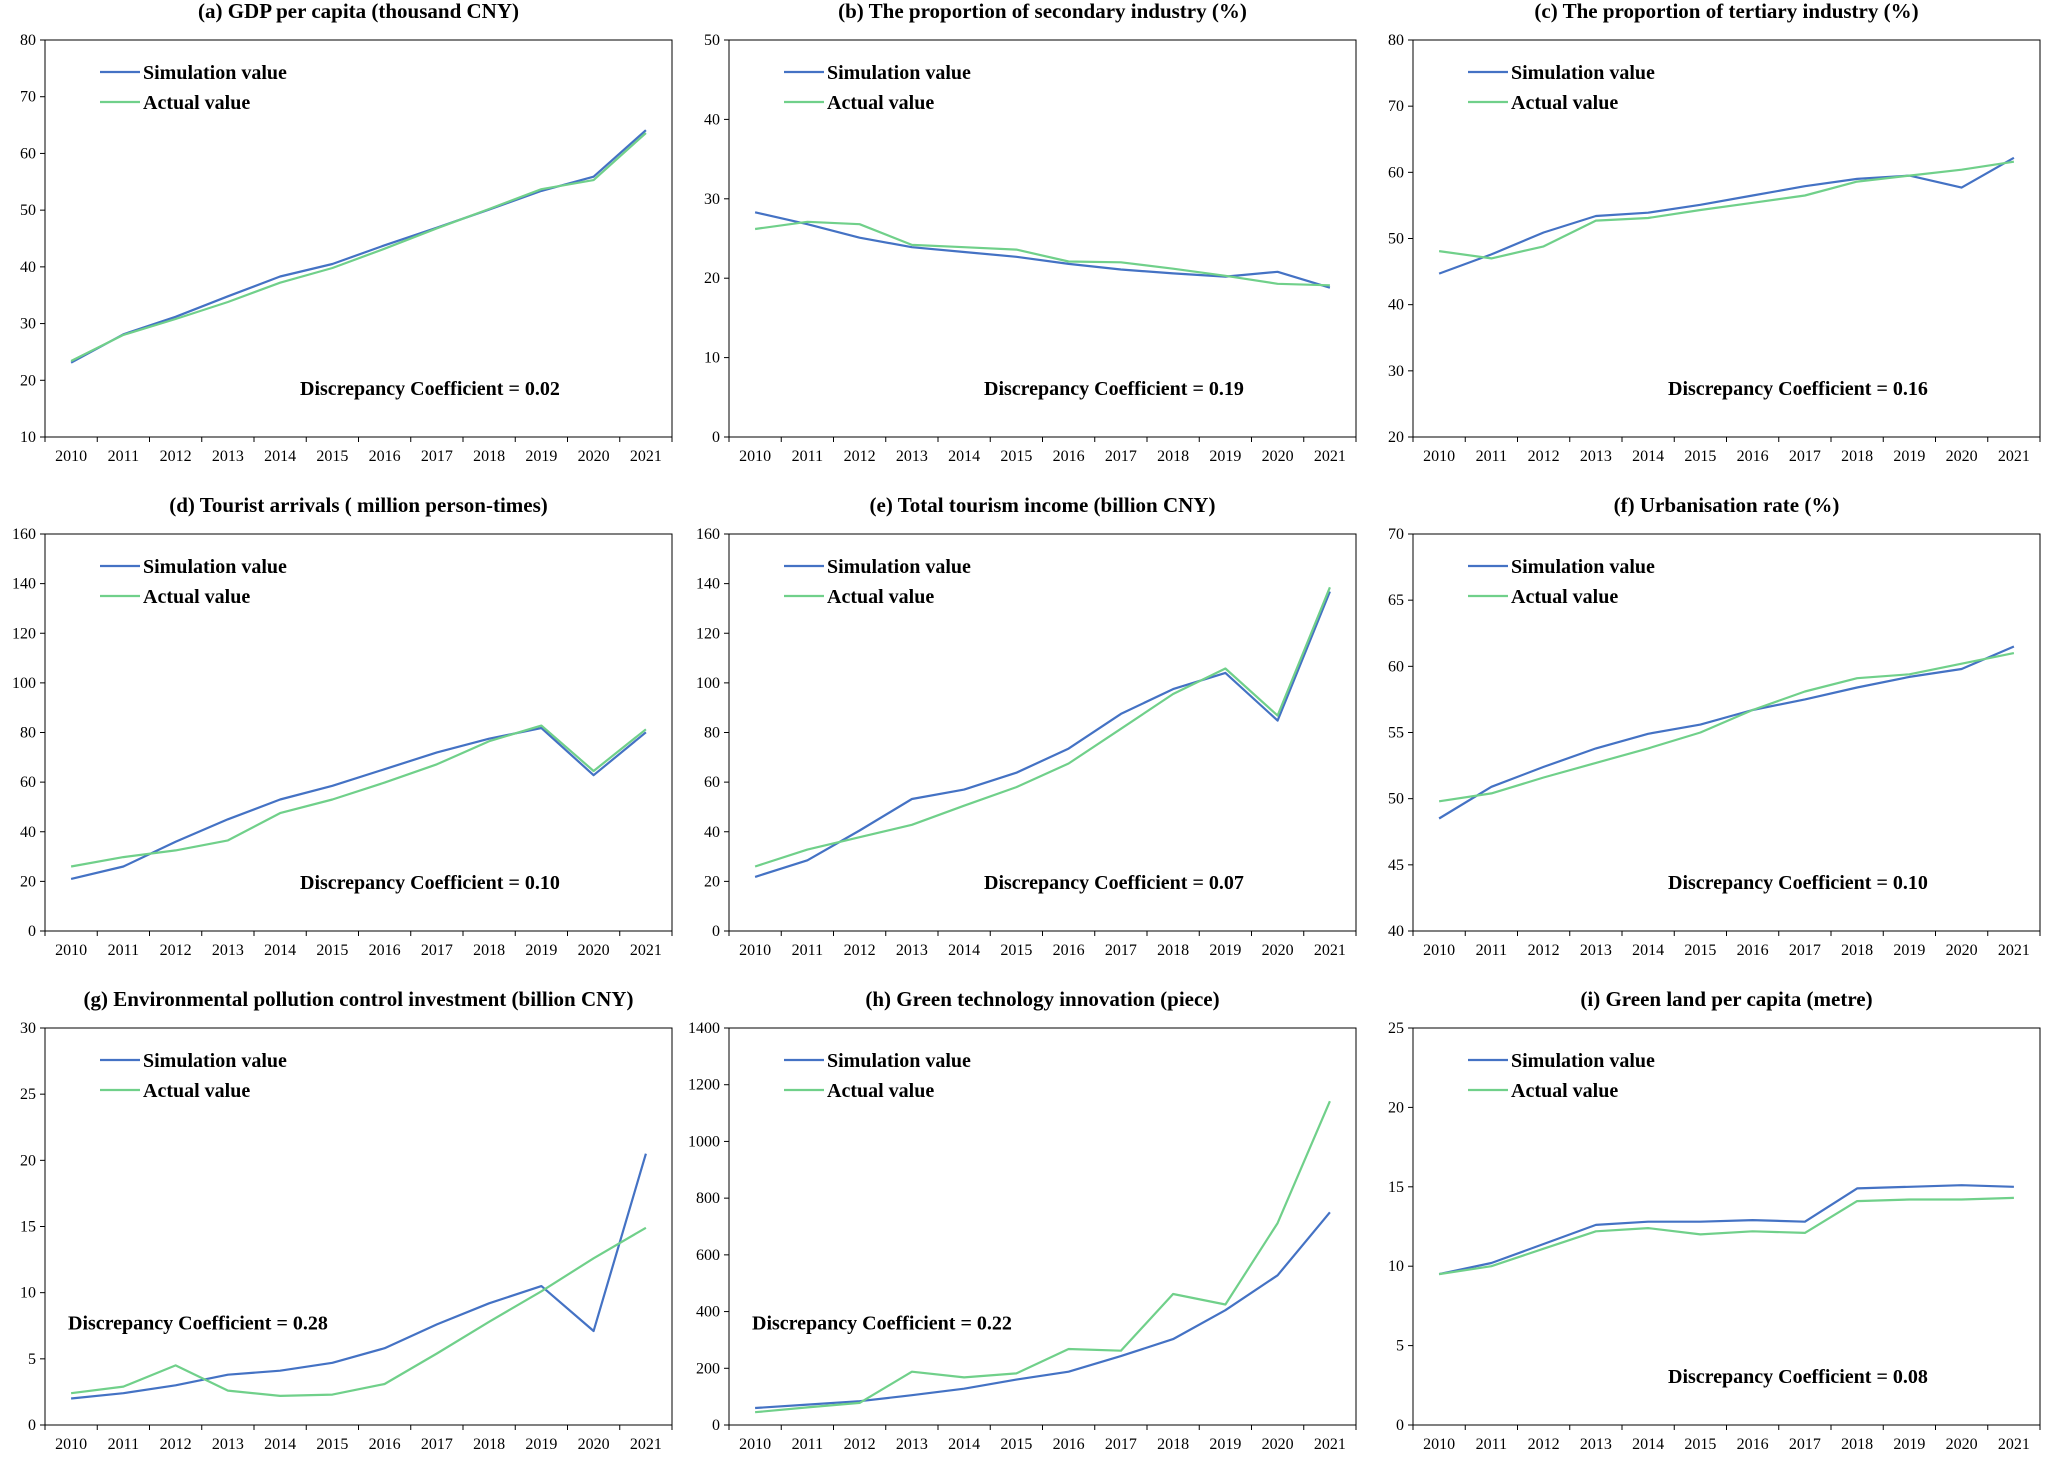 The image size is (2051, 1473). Describe the element at coordinates (1396, 865) in the screenshot. I see `y-tick-label: 45` at that location.